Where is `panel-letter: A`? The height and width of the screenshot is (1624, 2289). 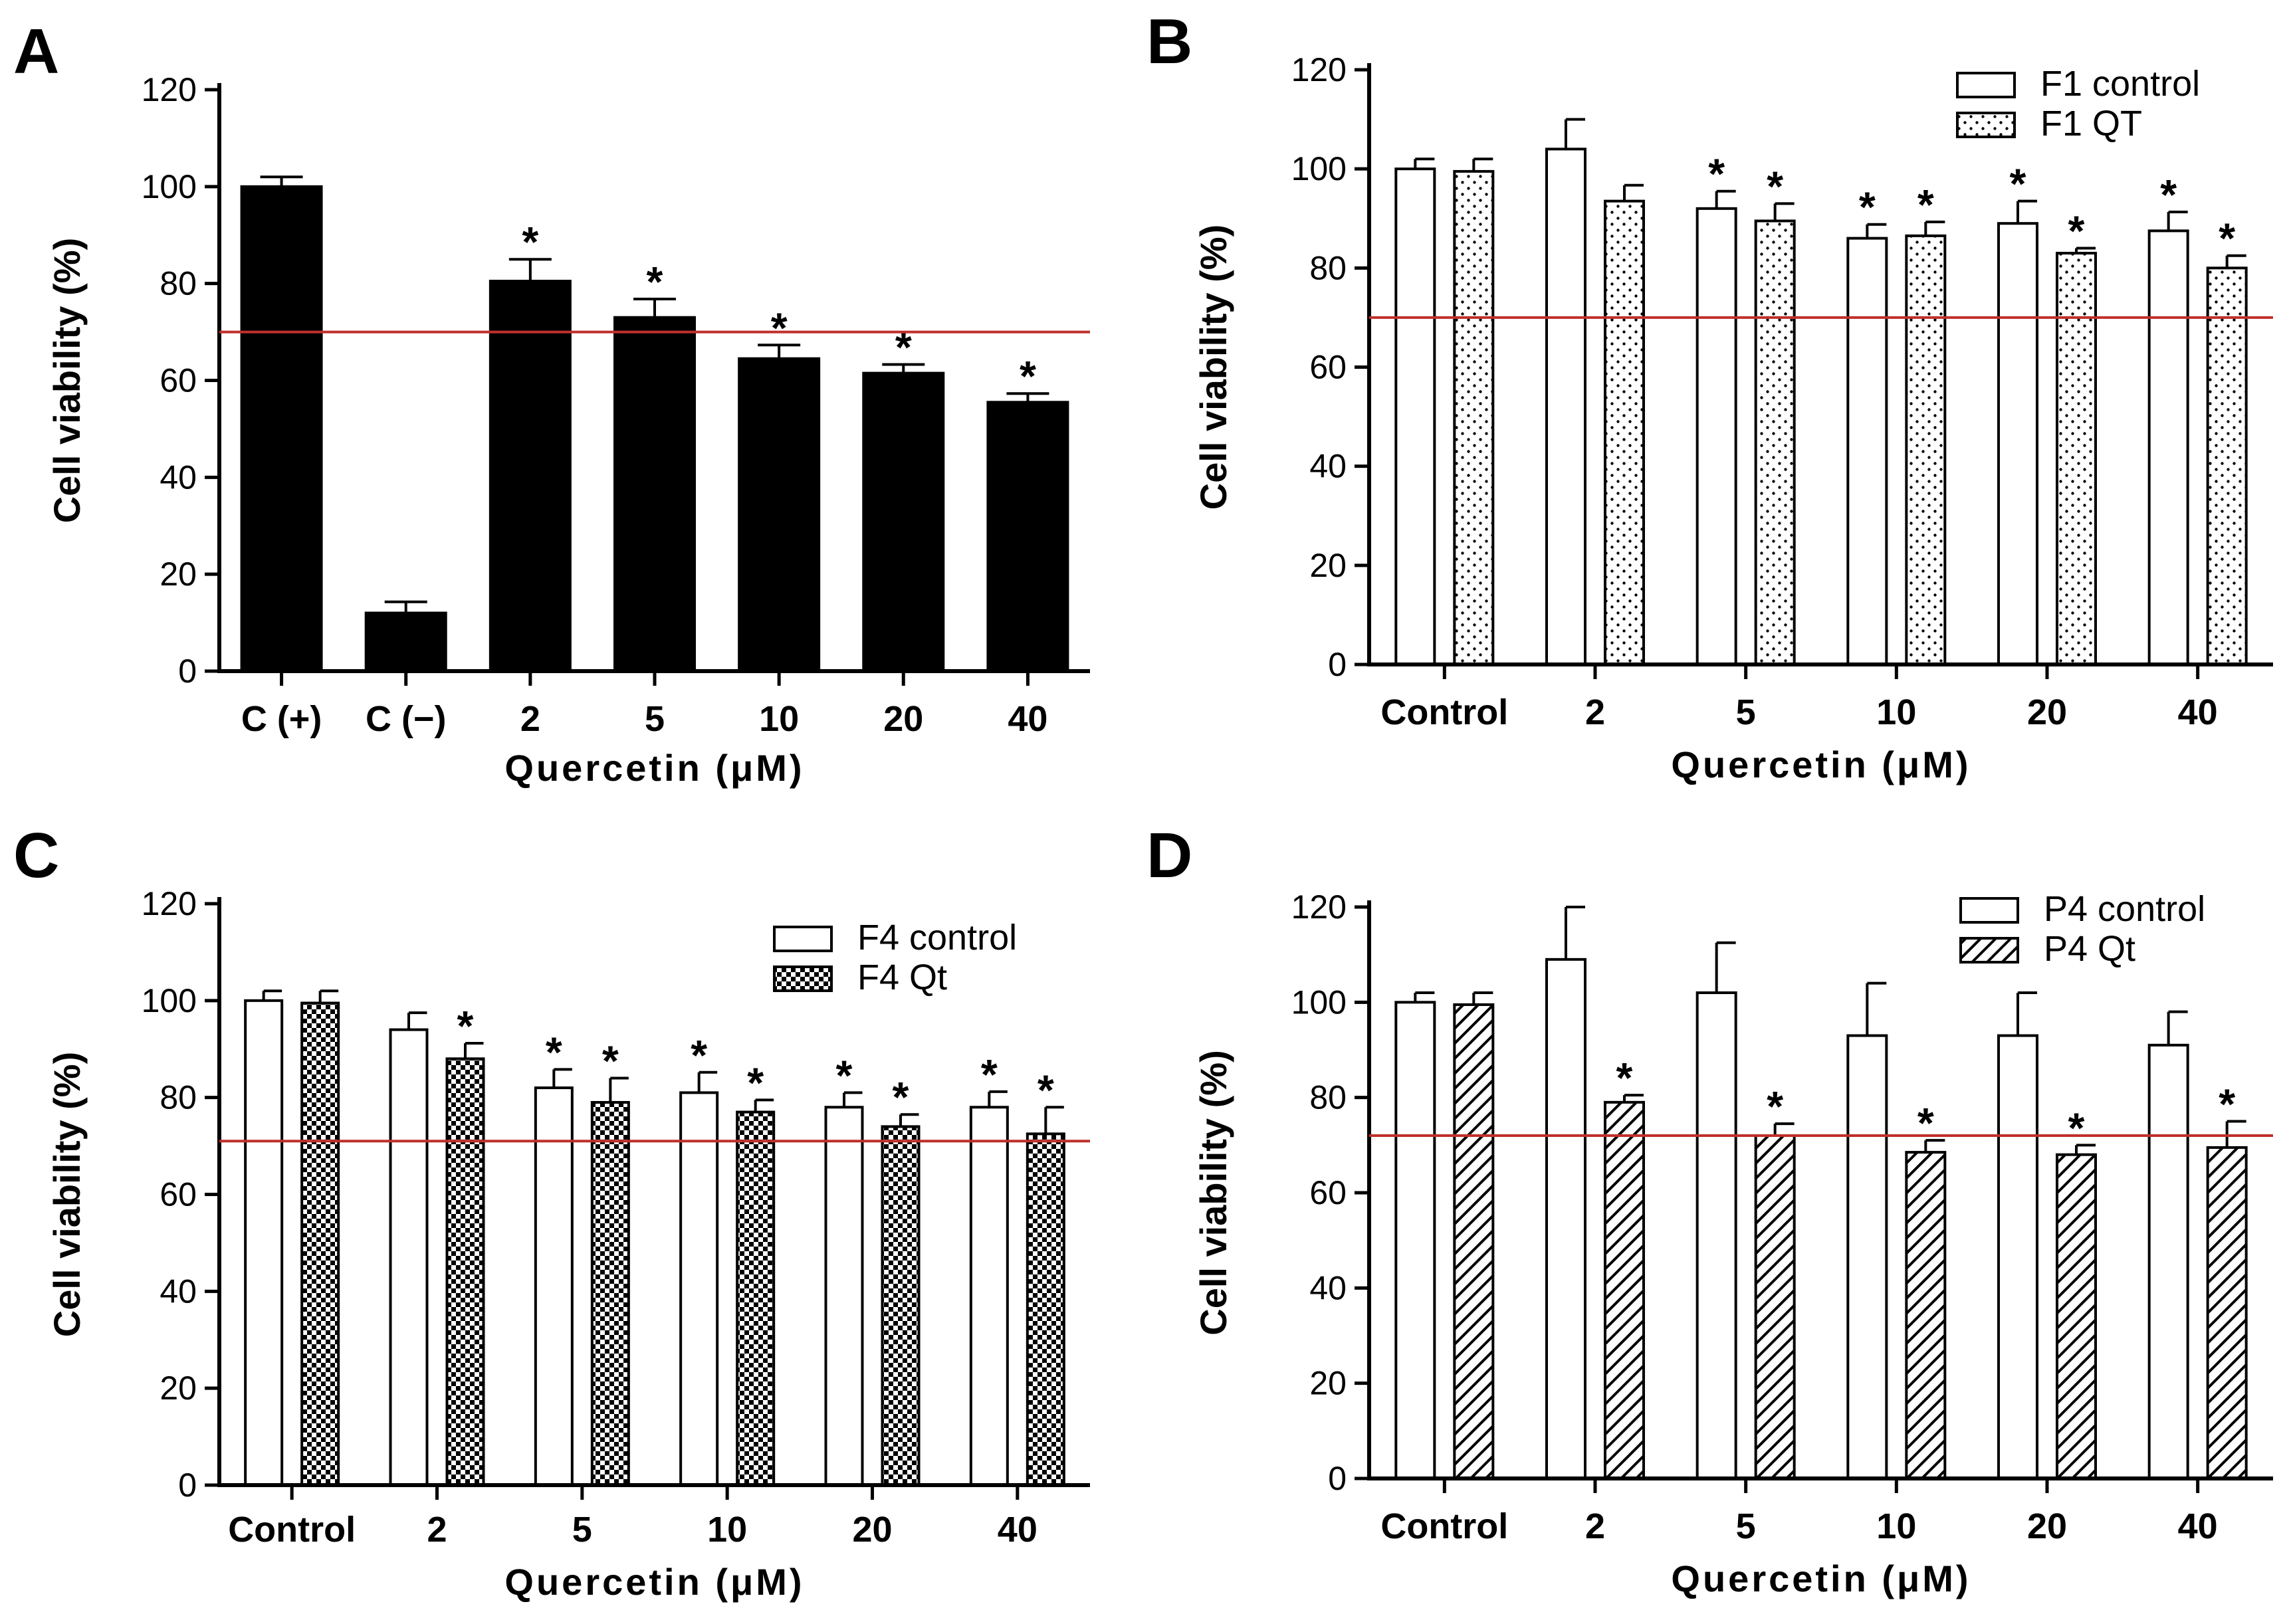 panel-letter: A is located at coordinates (36, 51).